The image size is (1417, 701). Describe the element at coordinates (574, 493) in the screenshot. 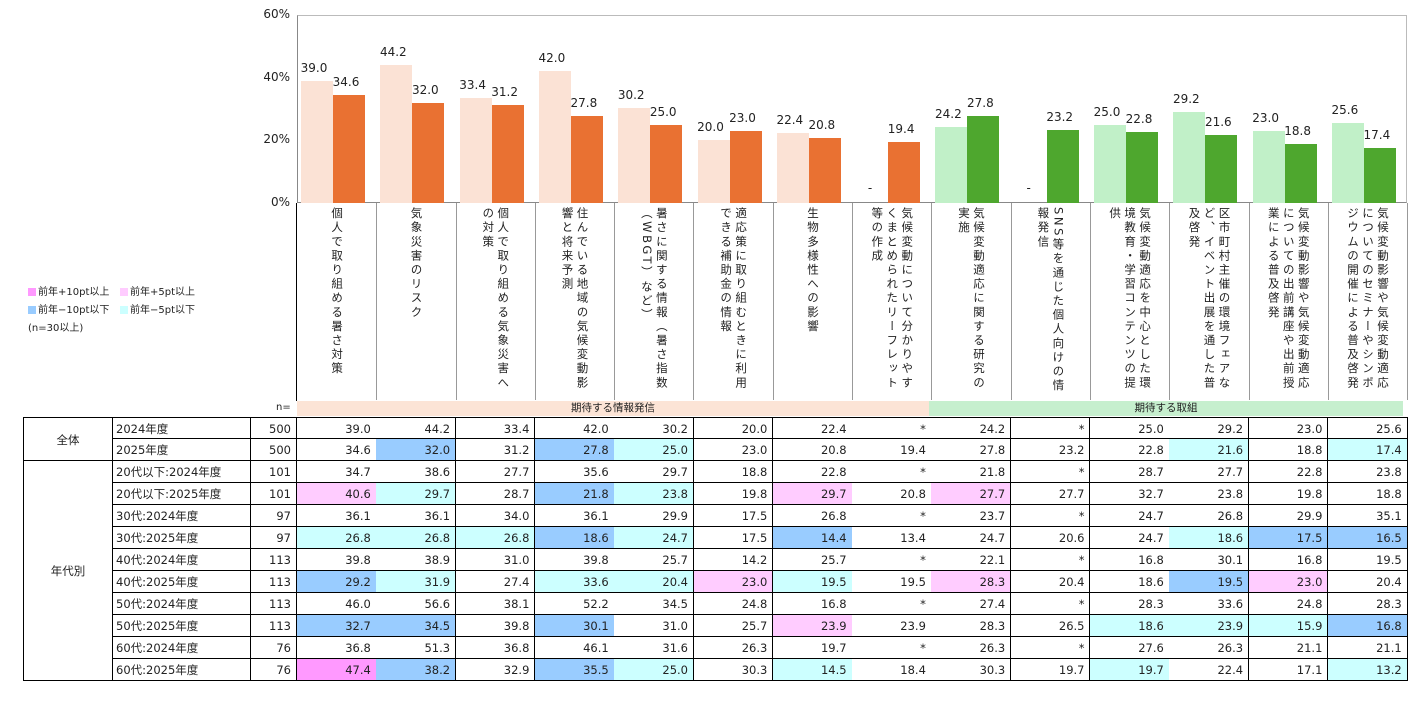

I see `table-cell: 21.8` at that location.